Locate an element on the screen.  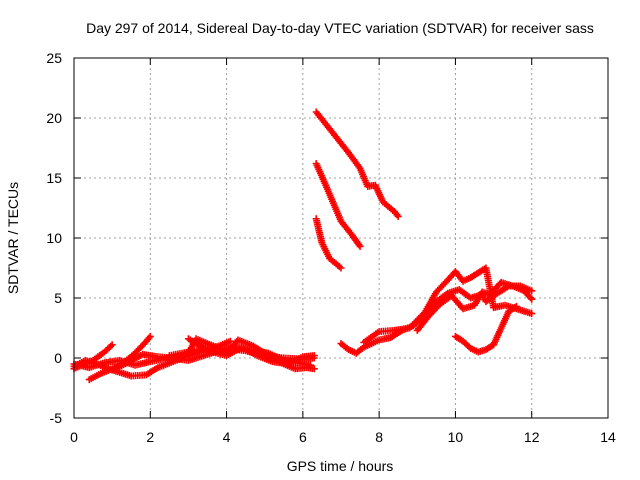
series-arc-g is located at coordinates (251, 351).